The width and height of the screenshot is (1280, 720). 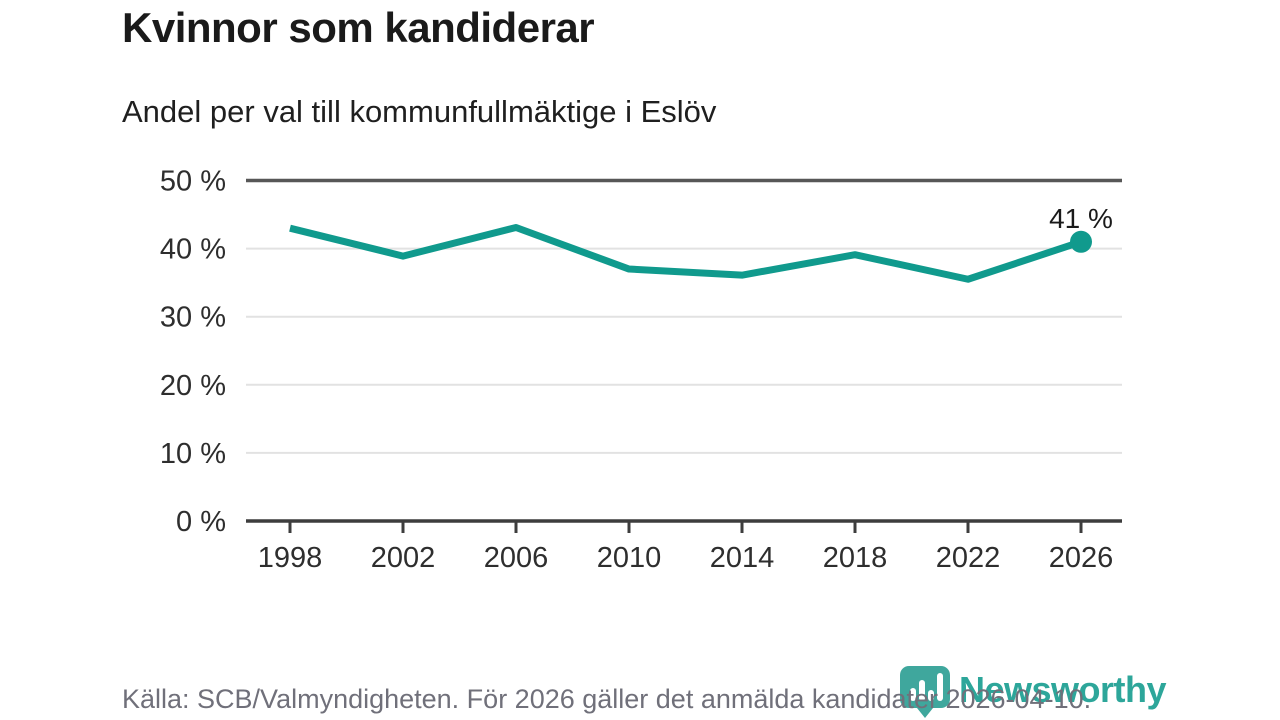 What do you see at coordinates (516, 558) in the screenshot?
I see `x-tick-label: 2006` at bounding box center [516, 558].